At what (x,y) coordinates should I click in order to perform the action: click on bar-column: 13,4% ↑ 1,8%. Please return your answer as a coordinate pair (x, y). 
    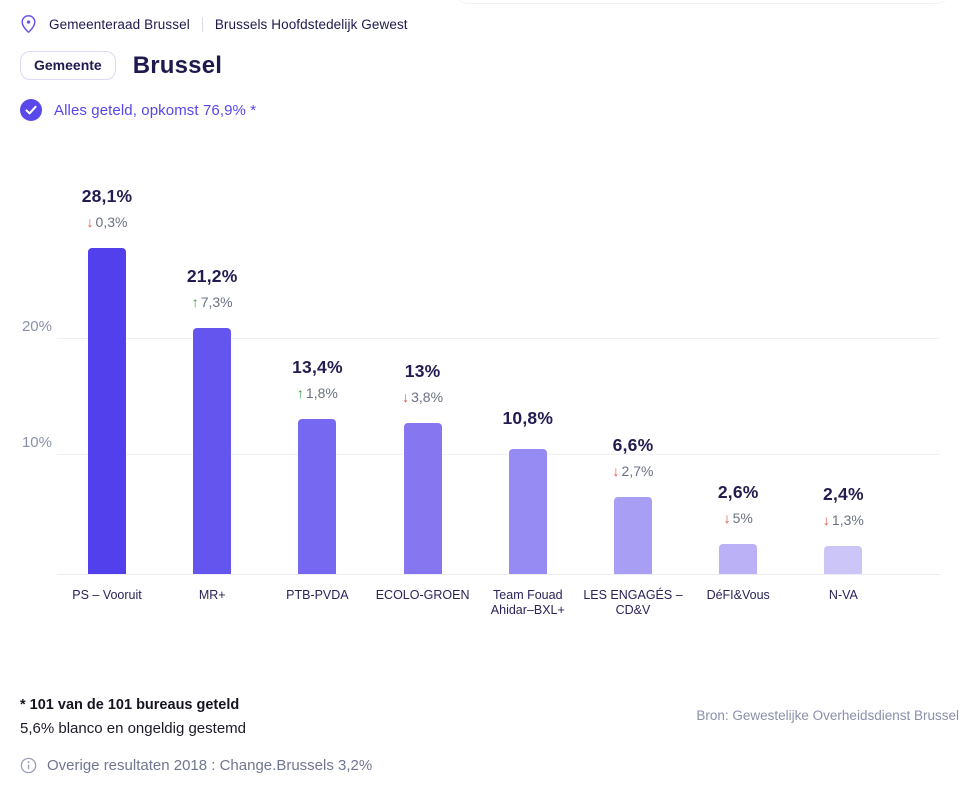
    Looking at the image, I should click on (317, 367).